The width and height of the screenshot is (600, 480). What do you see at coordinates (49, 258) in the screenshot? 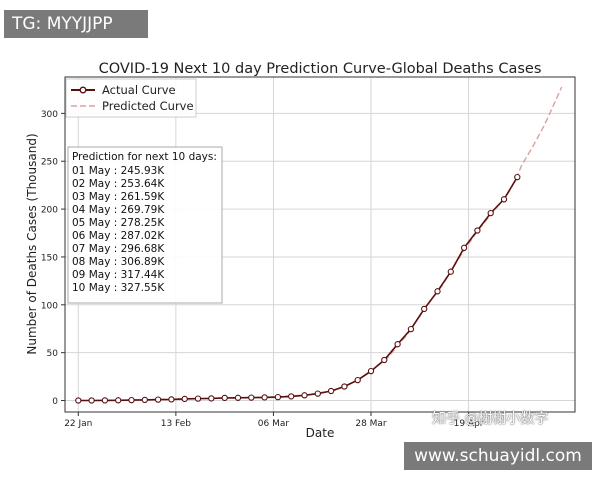
I see `y-tick-label: 150` at bounding box center [49, 258].